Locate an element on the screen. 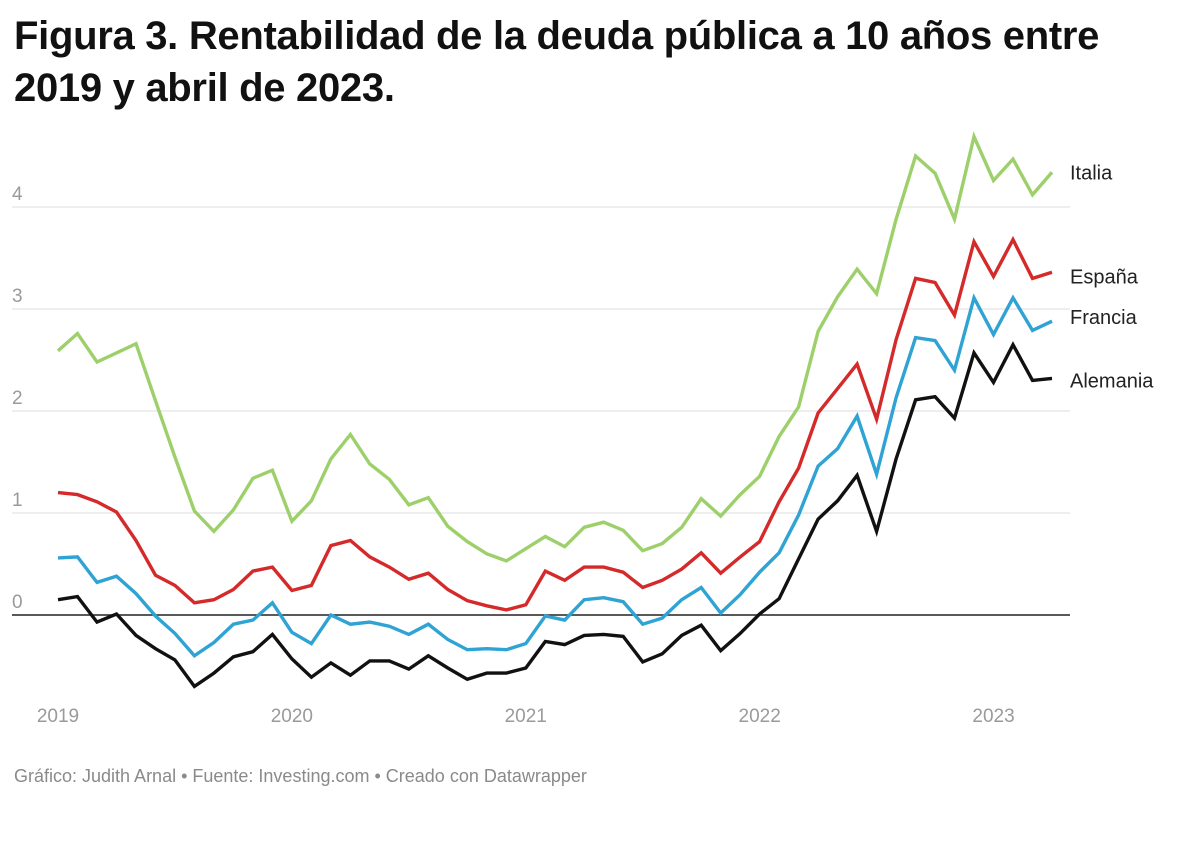 This screenshot has height=850, width=1200. series-label: España is located at coordinates (1104, 277).